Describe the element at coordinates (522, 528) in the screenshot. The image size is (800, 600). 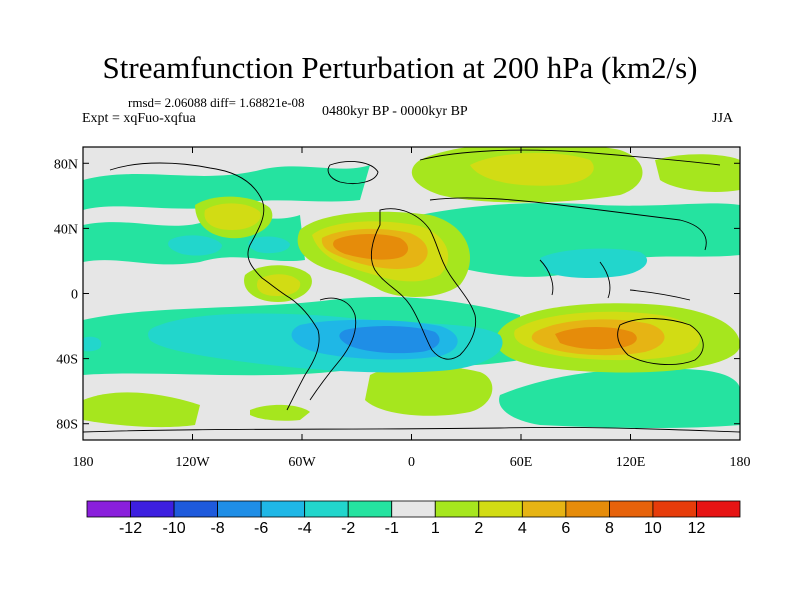
I see `colorbar-label: 4` at that location.